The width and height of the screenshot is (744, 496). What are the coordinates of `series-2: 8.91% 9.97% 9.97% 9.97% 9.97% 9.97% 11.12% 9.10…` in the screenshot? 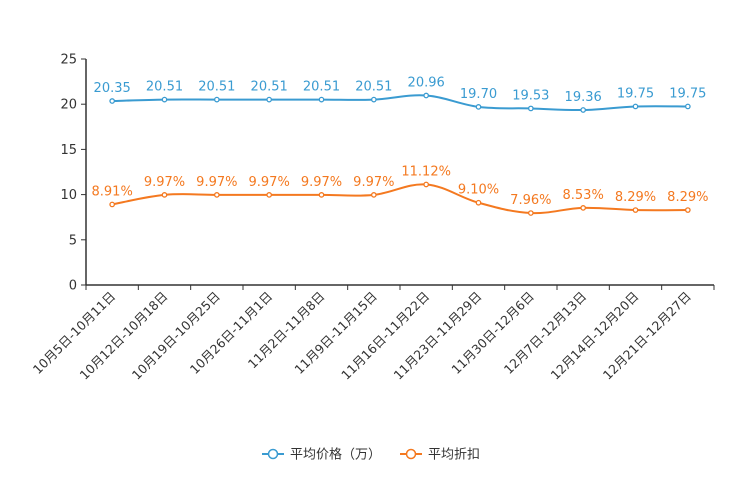 It's located at (400, 190).